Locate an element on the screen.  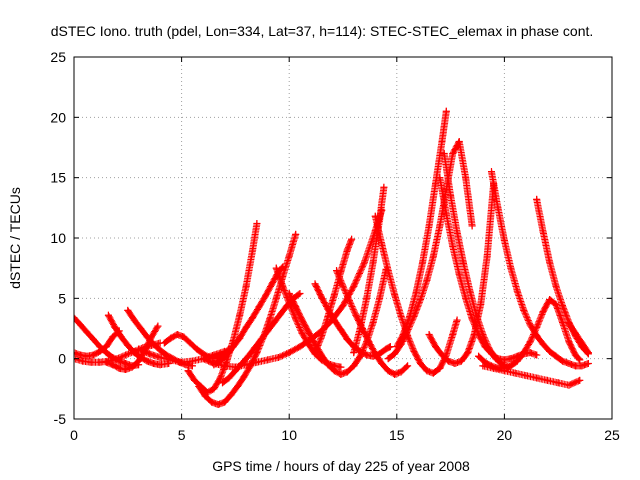
x-tick-label: 25 is located at coordinates (612, 435).